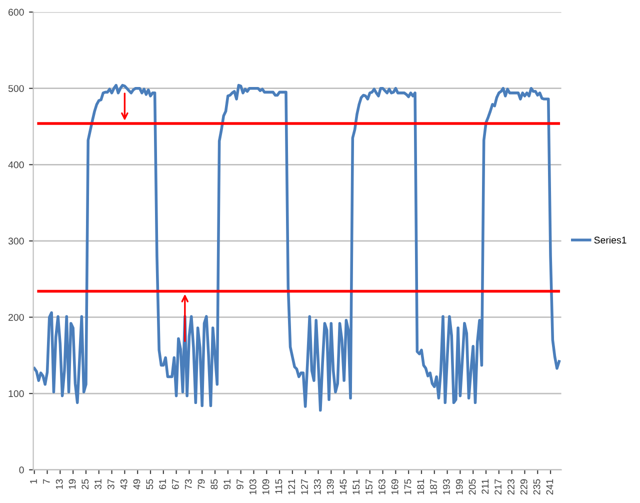 This screenshot has width=640, height=503. Describe the element at coordinates (227, 484) in the screenshot. I see `x-tick-label: 91` at that location.